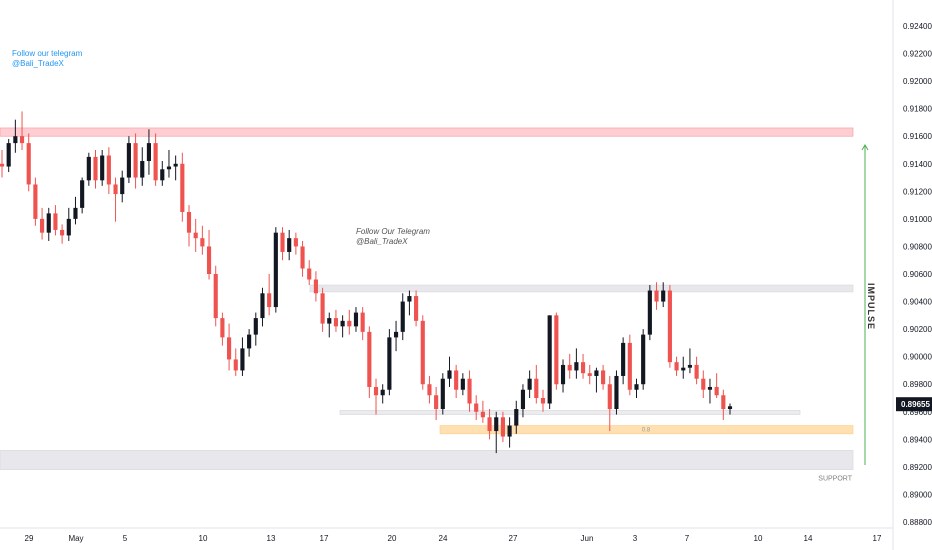  Describe the element at coordinates (917, 439) in the screenshot. I see `price-tick-label: 0.89400` at that location.